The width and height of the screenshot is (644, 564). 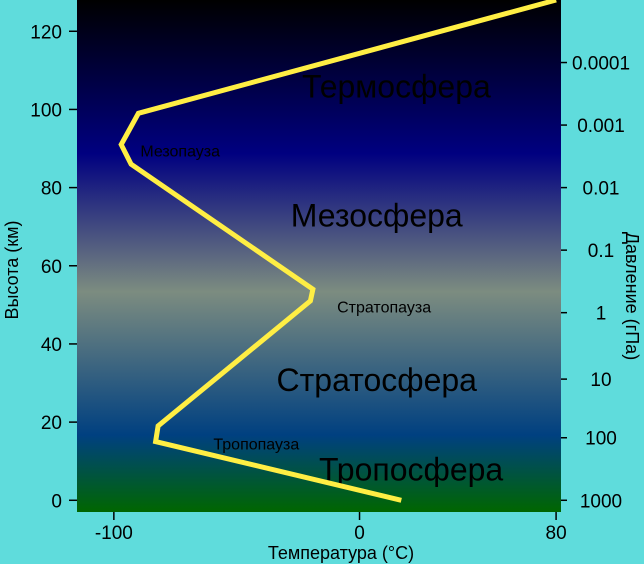 What do you see at coordinates (601, 501) in the screenshot?
I see `pressure-tick-label: 1000` at bounding box center [601, 501].